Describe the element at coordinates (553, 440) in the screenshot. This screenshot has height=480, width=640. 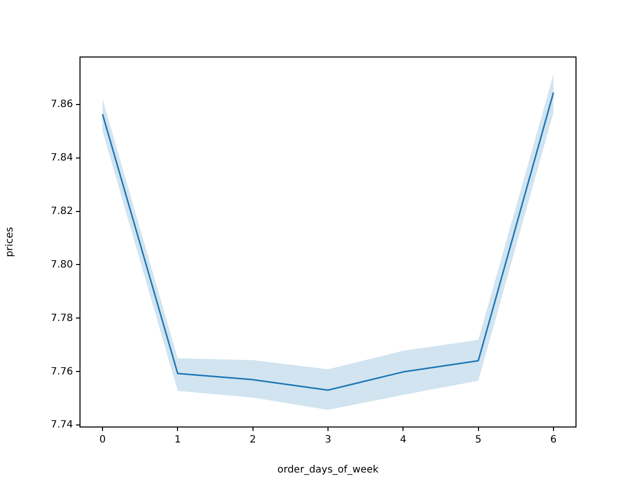
I see `x-tick-label: 6` at that location.